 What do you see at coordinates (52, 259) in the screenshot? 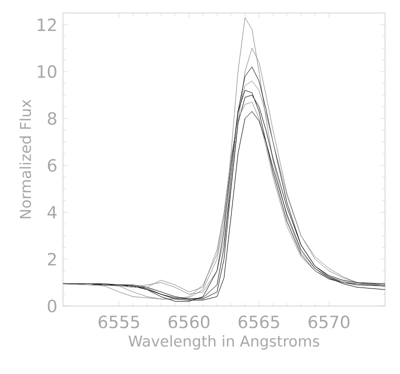
I see `y-tick-label: 2` at bounding box center [52, 259].